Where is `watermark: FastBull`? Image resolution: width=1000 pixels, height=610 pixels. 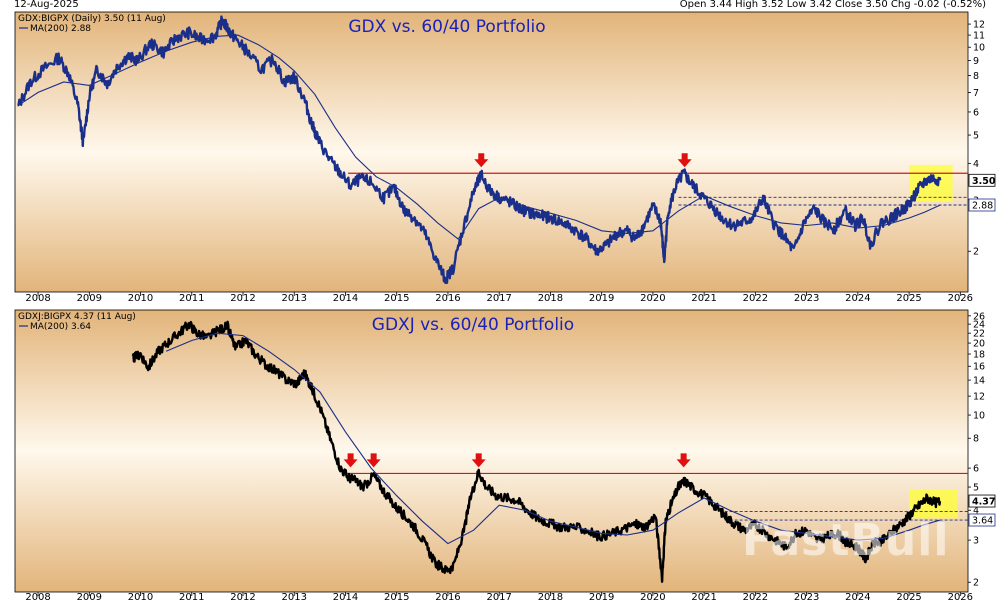 watermark: FastBull is located at coordinates (845, 540).